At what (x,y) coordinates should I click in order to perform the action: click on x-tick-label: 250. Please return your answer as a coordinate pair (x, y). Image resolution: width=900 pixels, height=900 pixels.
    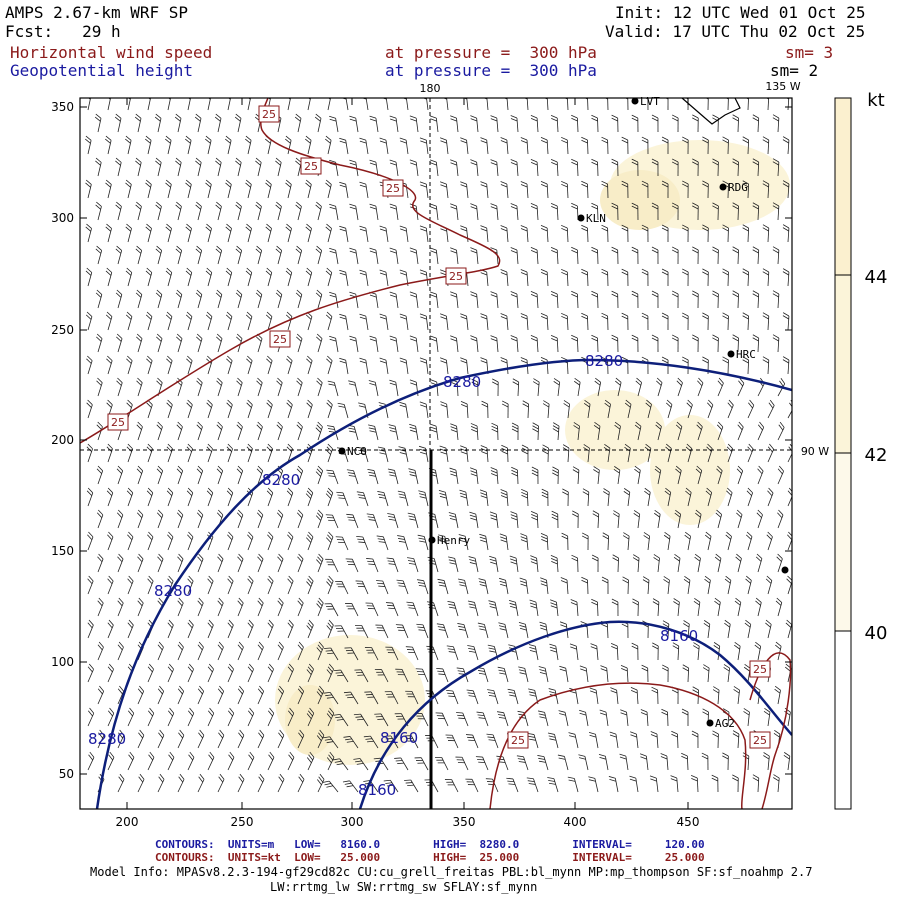
    Looking at the image, I should click on (242, 822).